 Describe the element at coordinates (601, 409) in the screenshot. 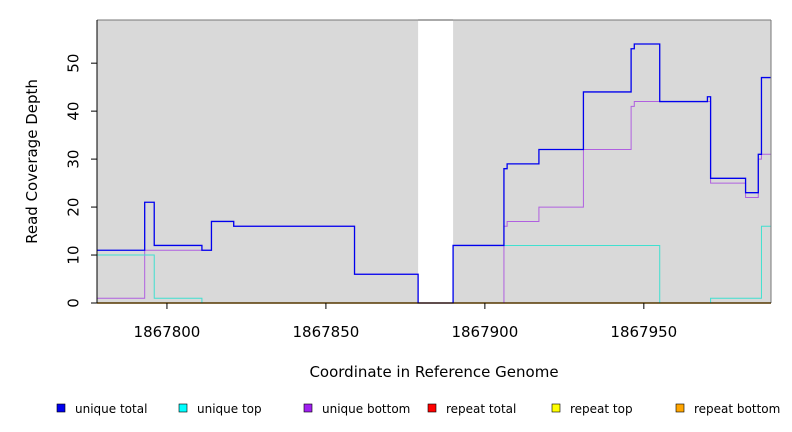

I see `legend-label-repeat-top: repeat top` at that location.